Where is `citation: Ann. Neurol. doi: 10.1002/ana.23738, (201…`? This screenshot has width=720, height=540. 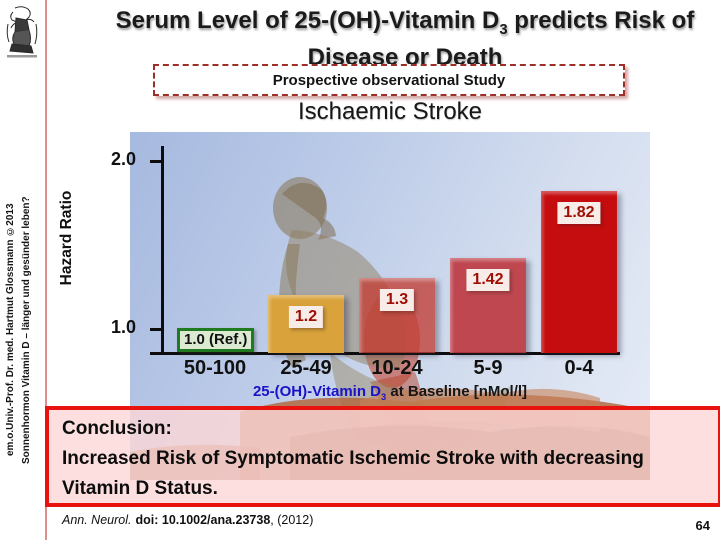 citation: Ann. Neurol. doi: 10.1002/ana.23738, (201… is located at coordinates (187, 520).